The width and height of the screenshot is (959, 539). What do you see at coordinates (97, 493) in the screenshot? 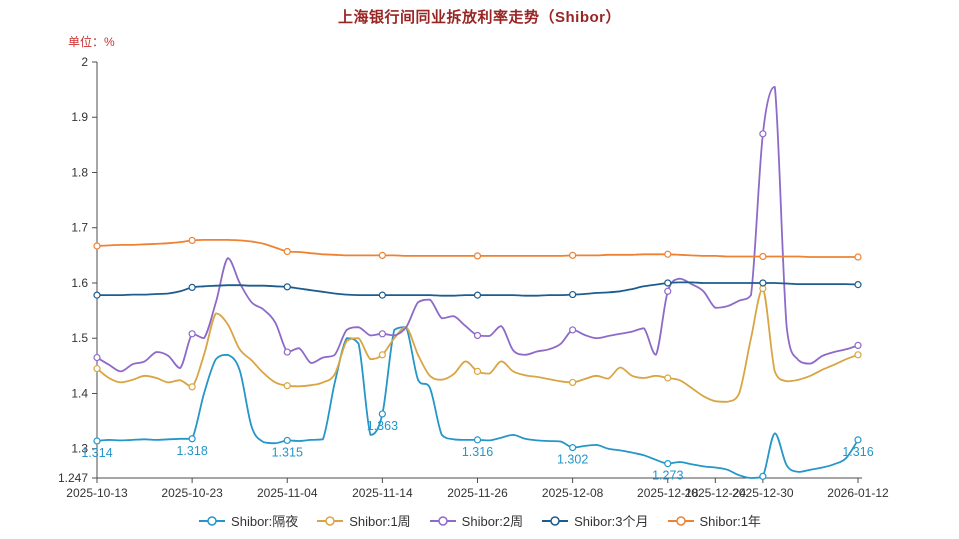
I see `x-axis-label: 2025-10-13` at bounding box center [97, 493].